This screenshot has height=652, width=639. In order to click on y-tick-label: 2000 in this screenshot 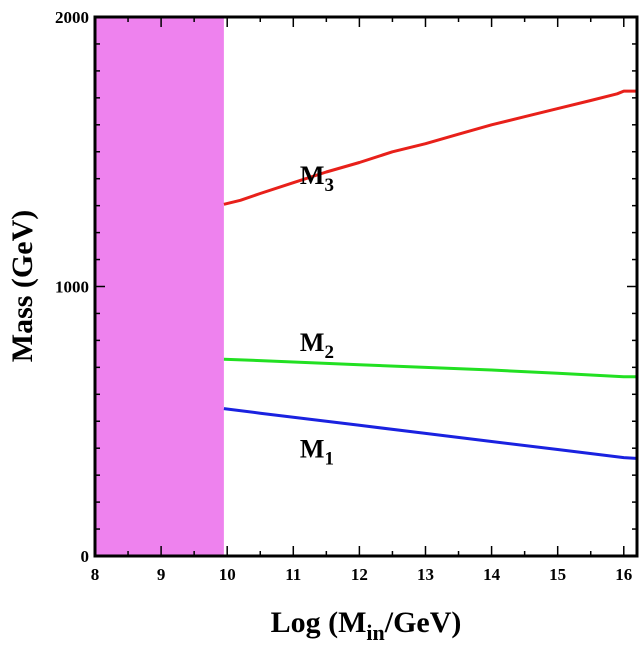, I will do `click(72, 17)`.